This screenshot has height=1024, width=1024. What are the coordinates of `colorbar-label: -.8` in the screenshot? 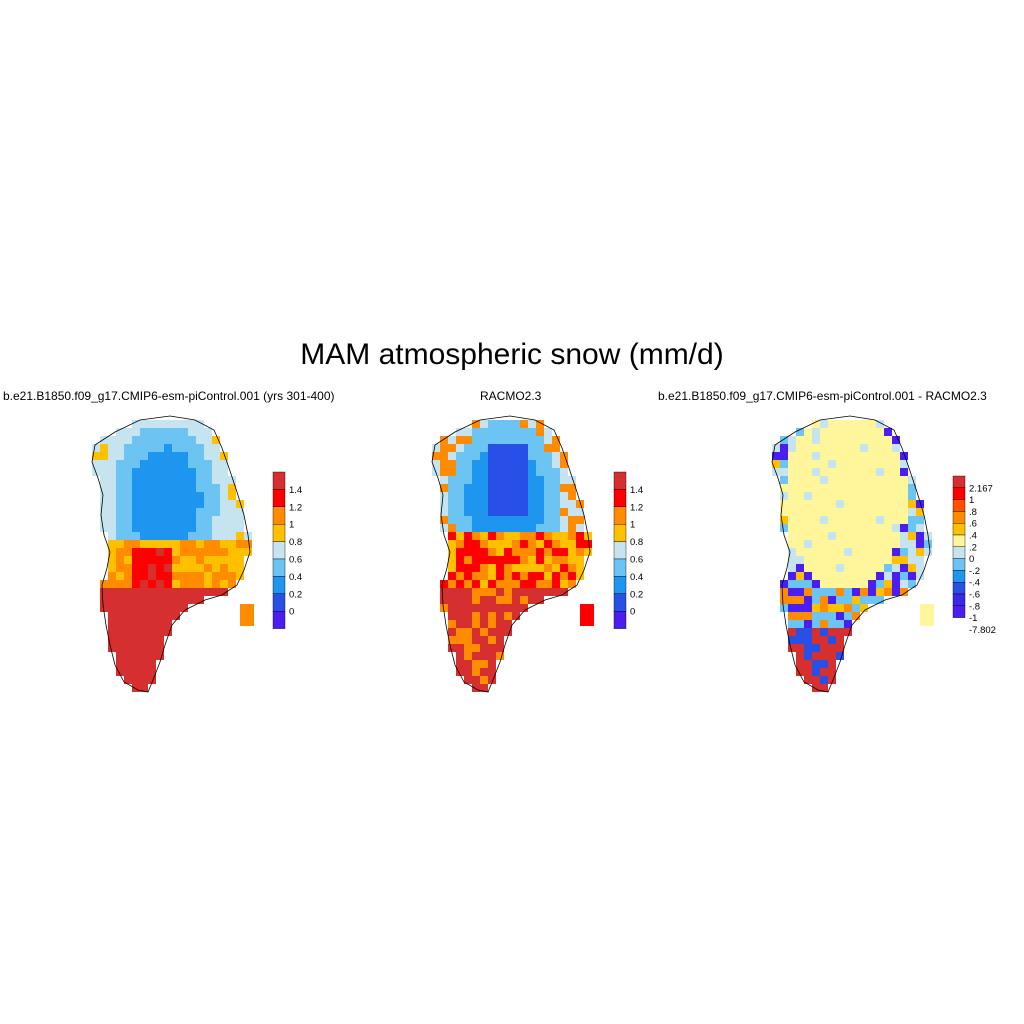 It's located at (974, 606).